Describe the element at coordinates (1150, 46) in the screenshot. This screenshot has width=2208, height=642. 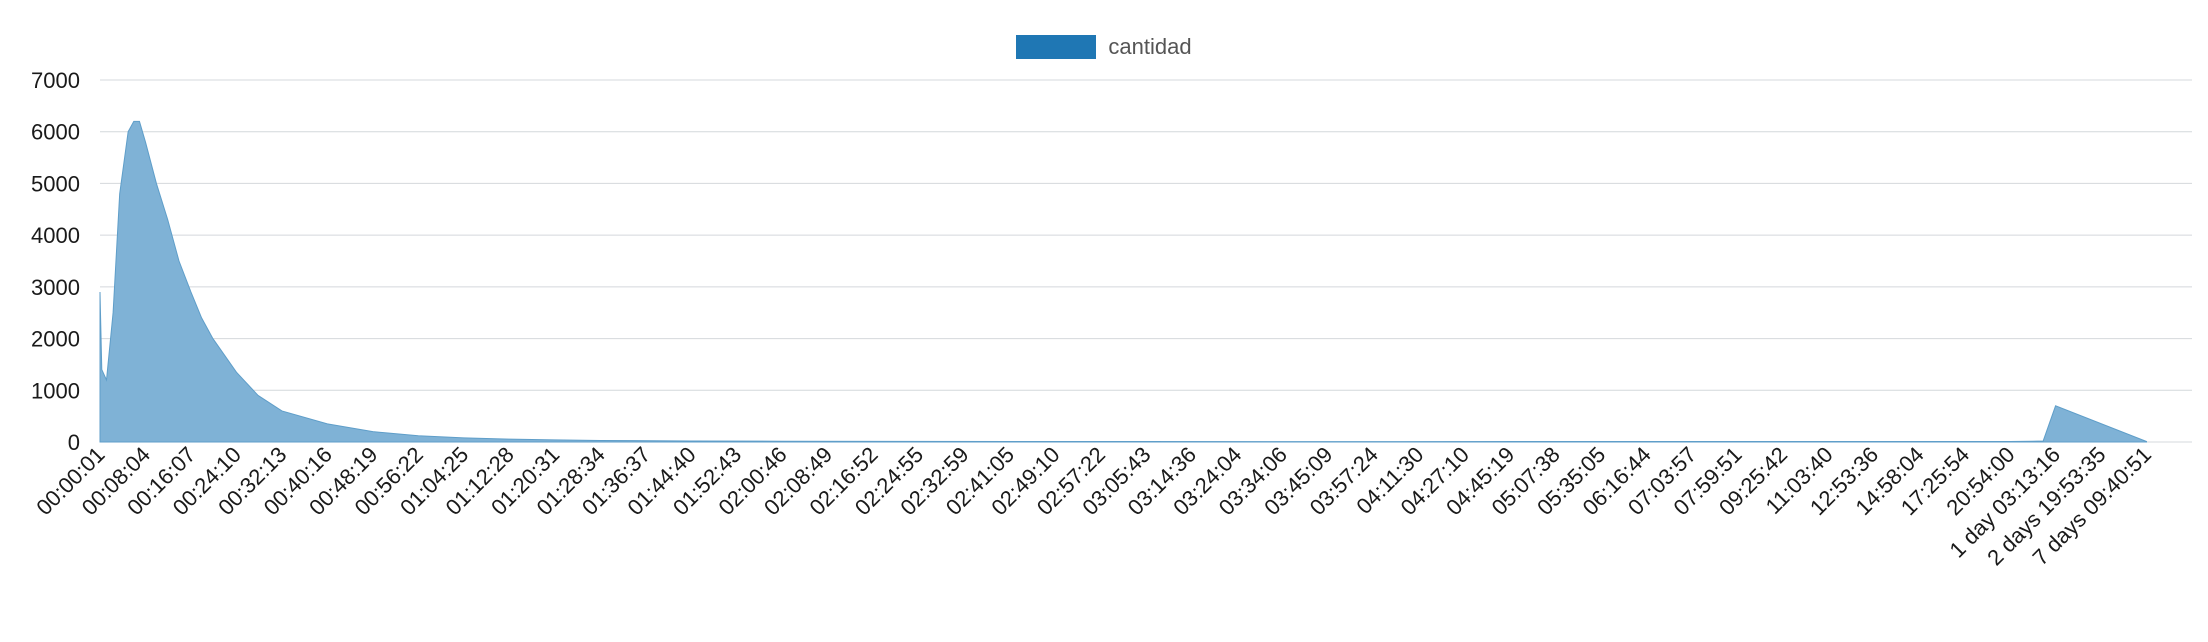
I see `legend-label: cantidad` at that location.